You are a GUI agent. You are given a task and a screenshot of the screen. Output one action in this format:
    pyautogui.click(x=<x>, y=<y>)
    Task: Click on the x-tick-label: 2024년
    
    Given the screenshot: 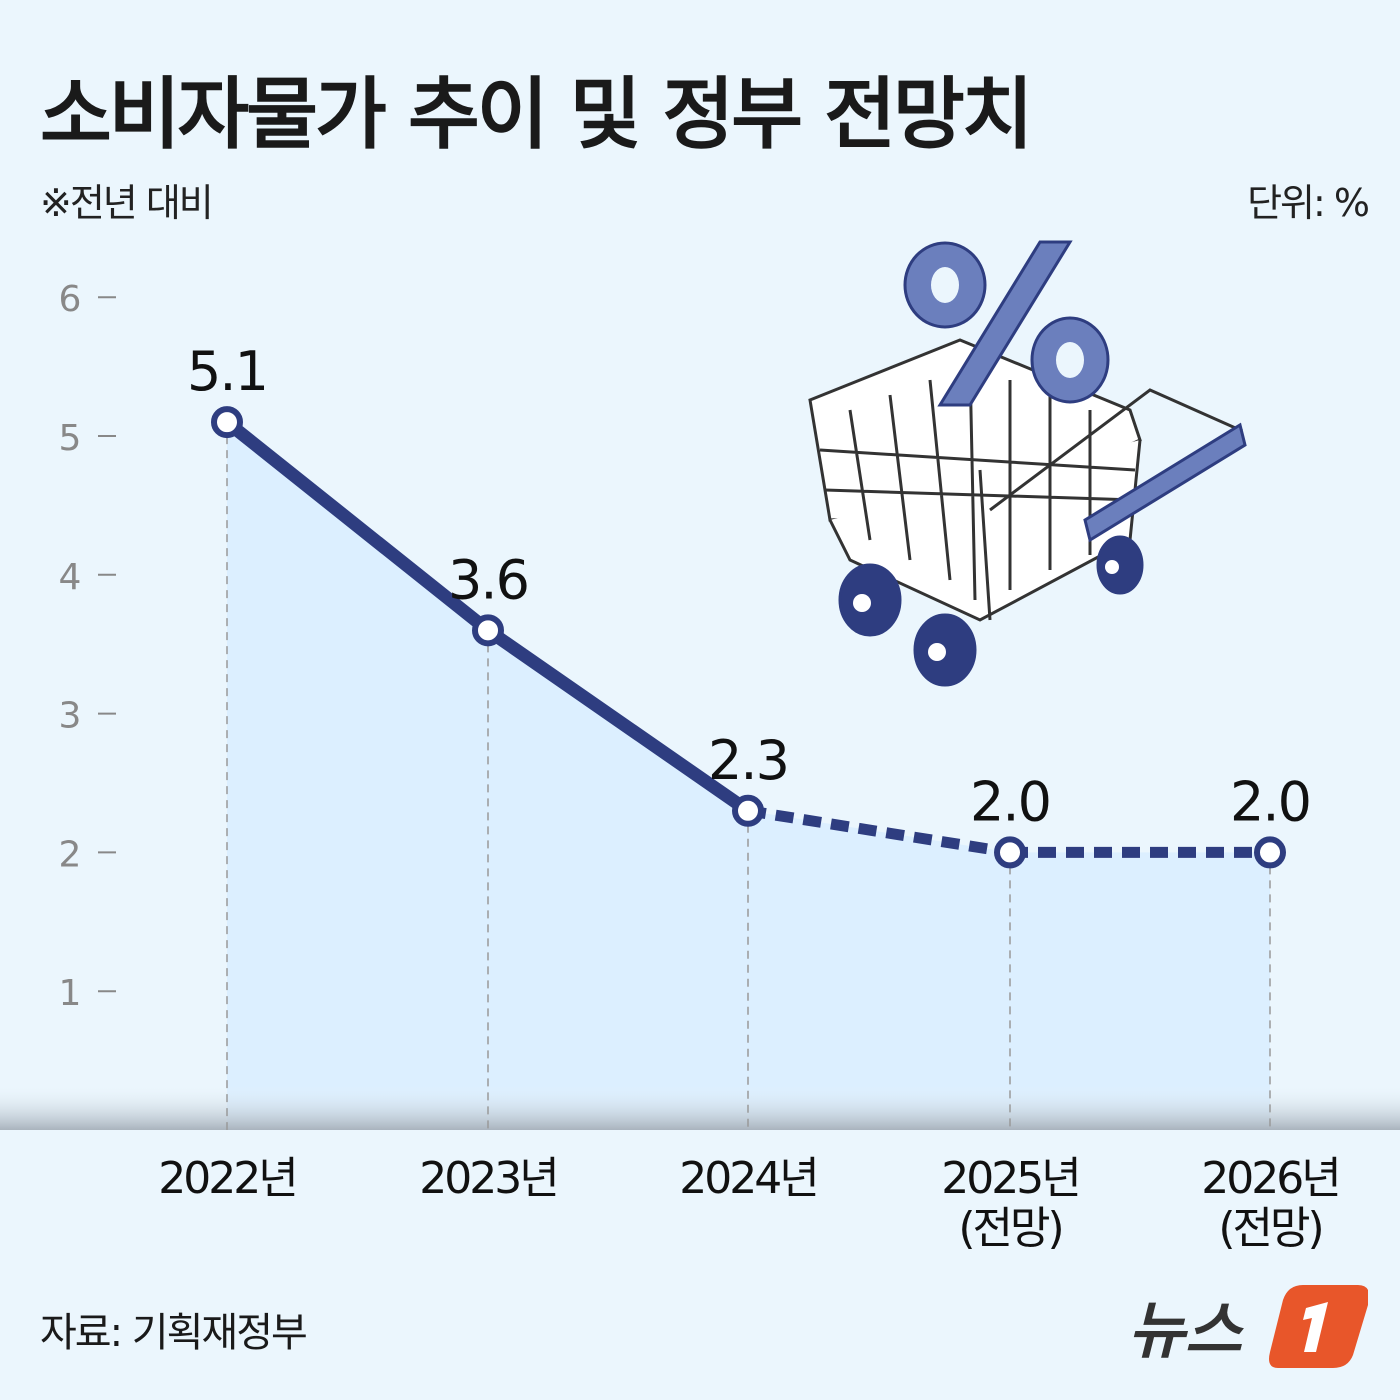 What is the action you would take?
    pyautogui.click(x=747, y=1178)
    